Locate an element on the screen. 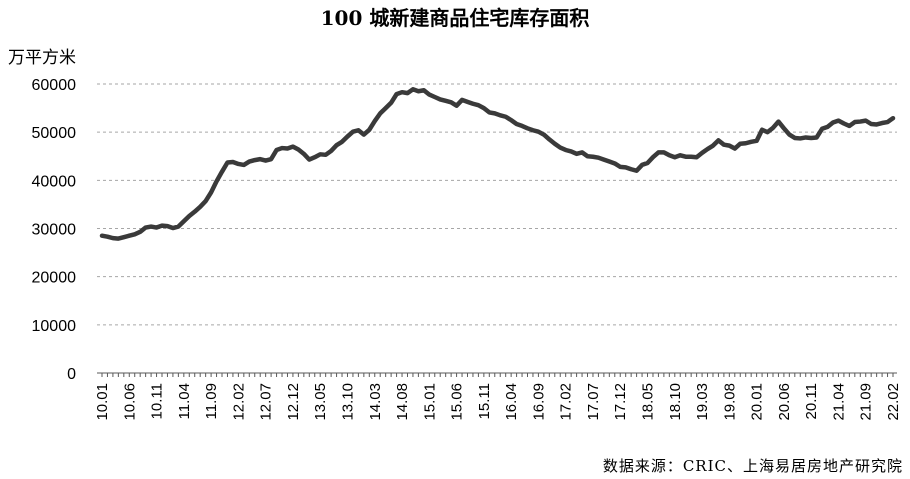 Image resolution: width=910 pixels, height=479 pixels. y-tick-label: 20000 is located at coordinates (54, 278).